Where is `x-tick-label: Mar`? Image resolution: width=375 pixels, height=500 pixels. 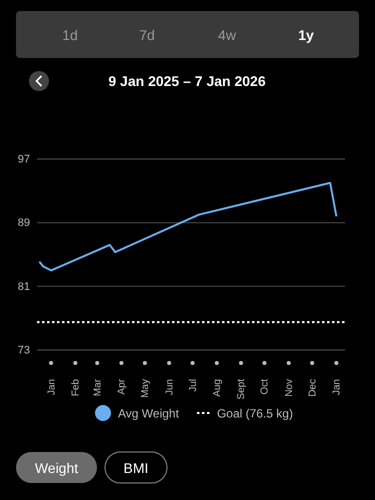 x-tick-label: Mar is located at coordinates (98, 387).